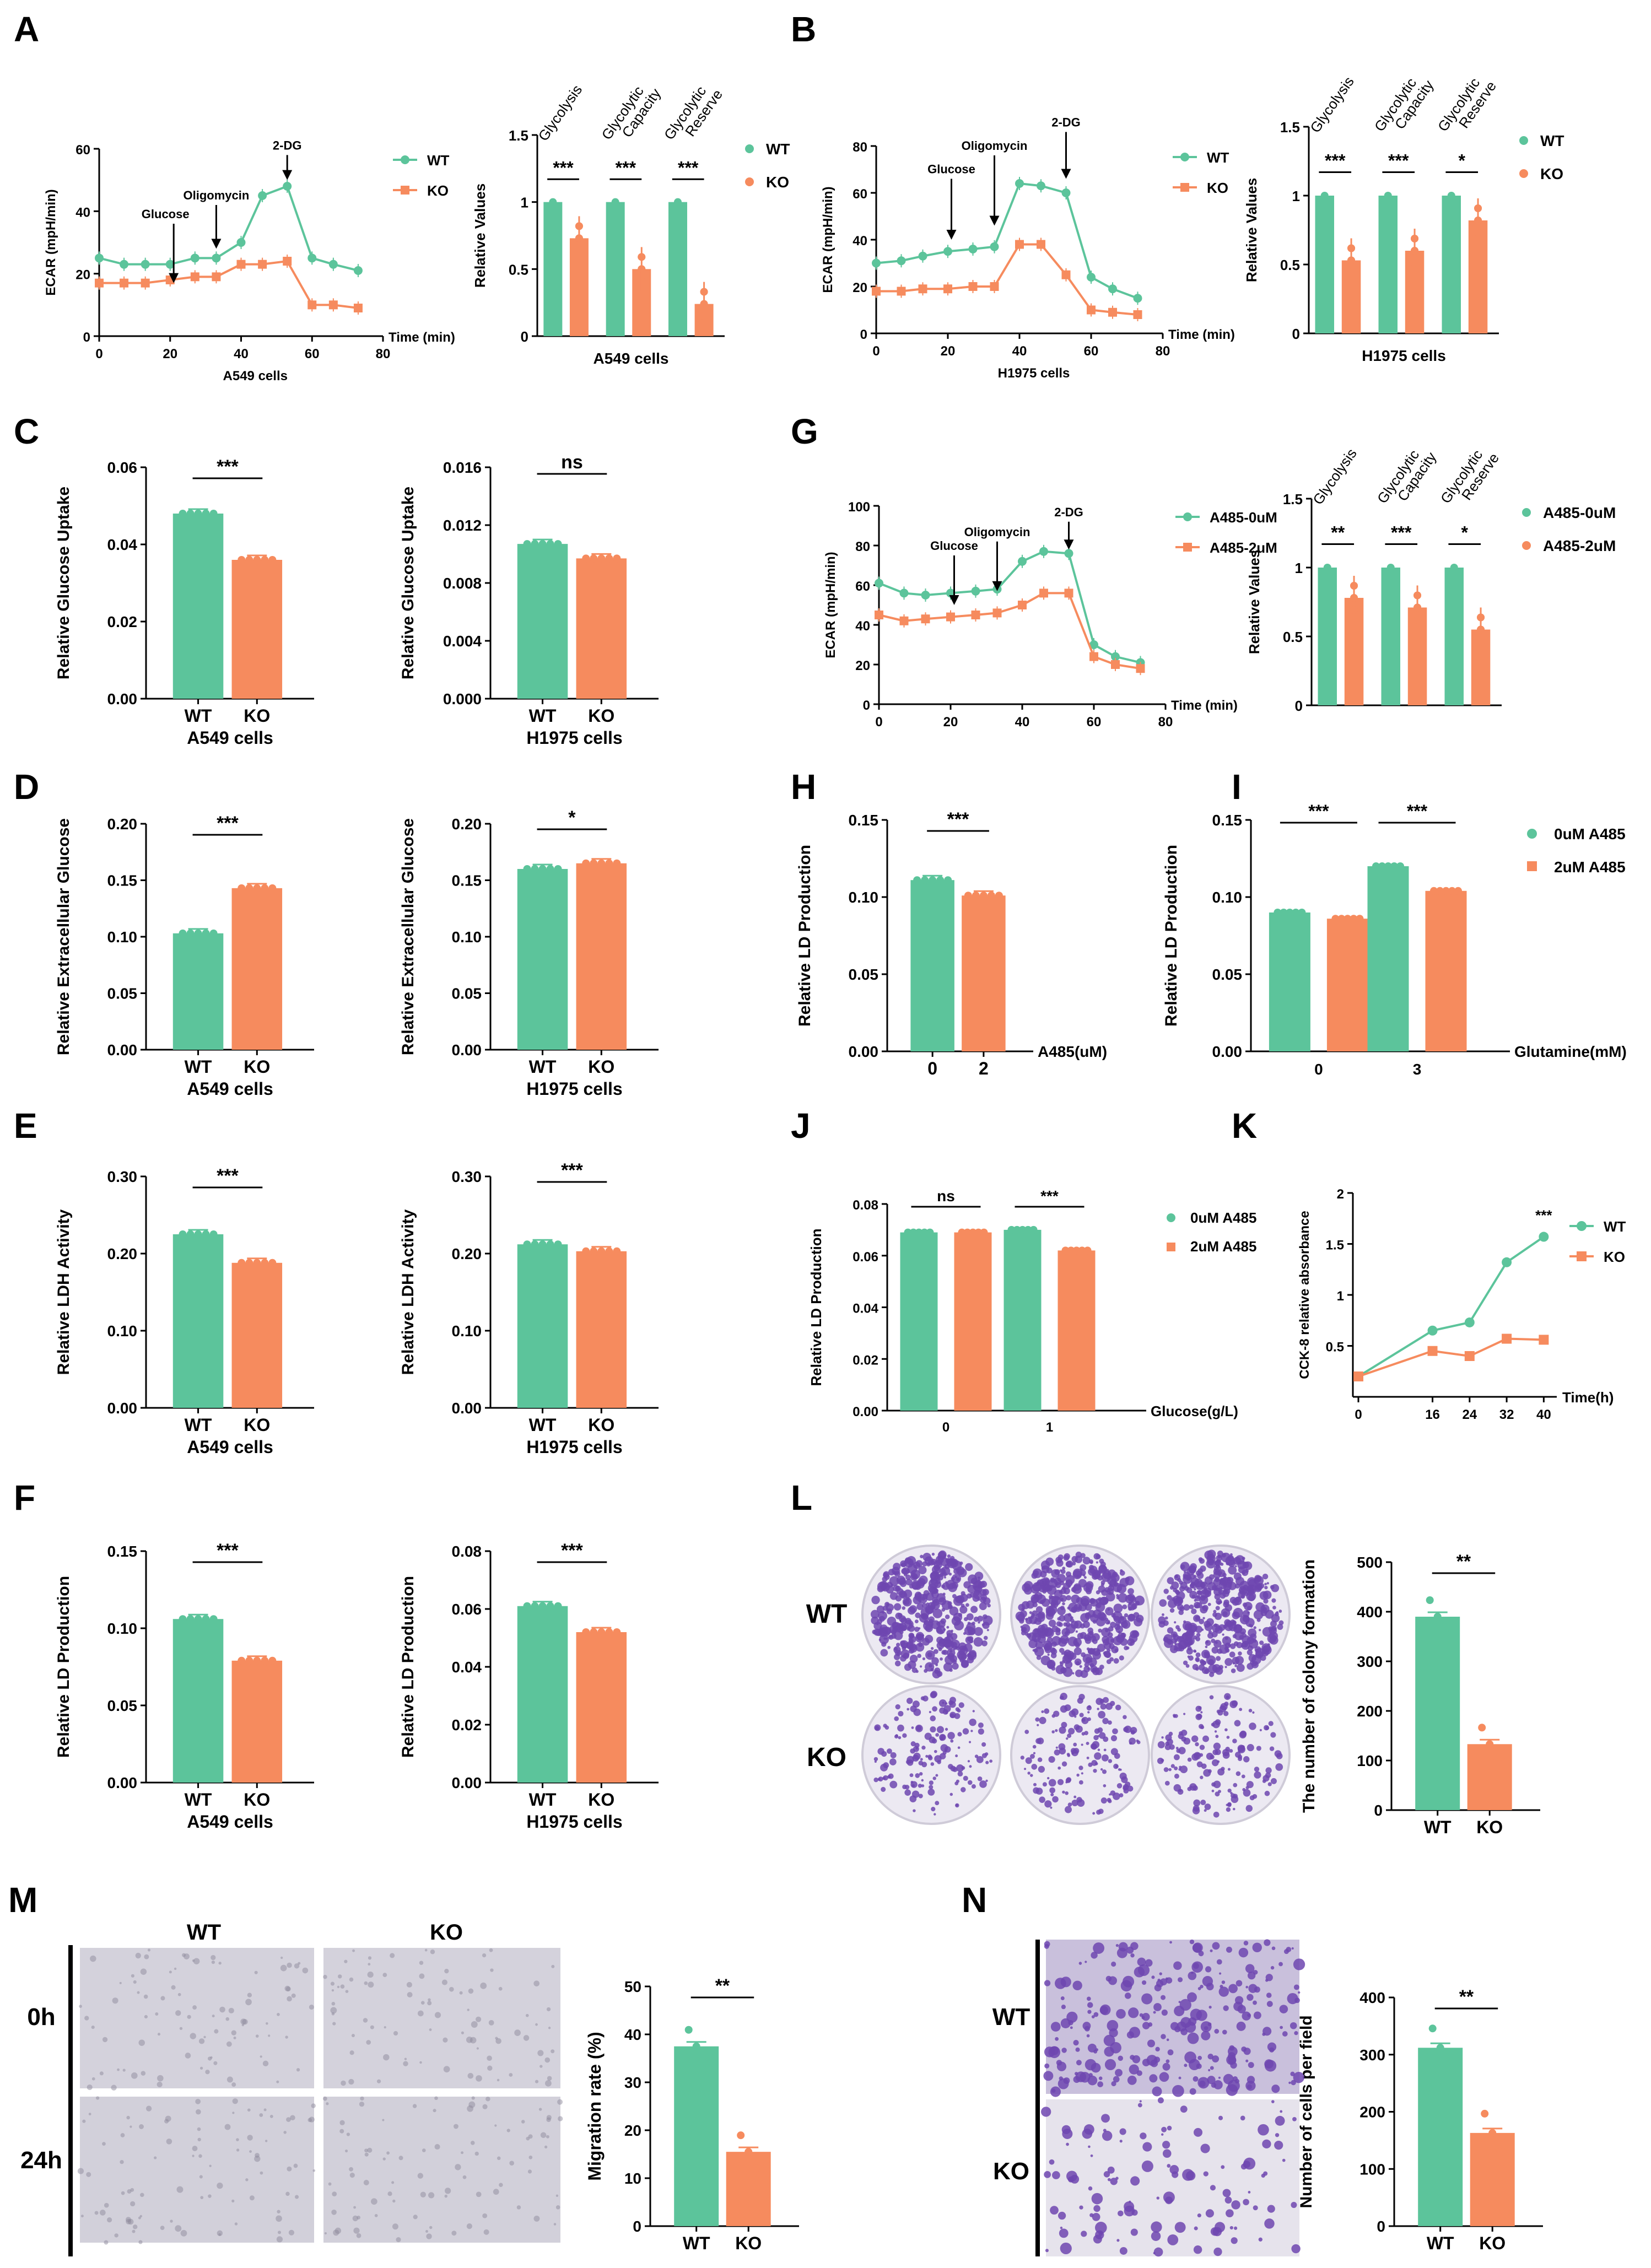  I want to click on x-tick-label: KO, so click(748, 2243).